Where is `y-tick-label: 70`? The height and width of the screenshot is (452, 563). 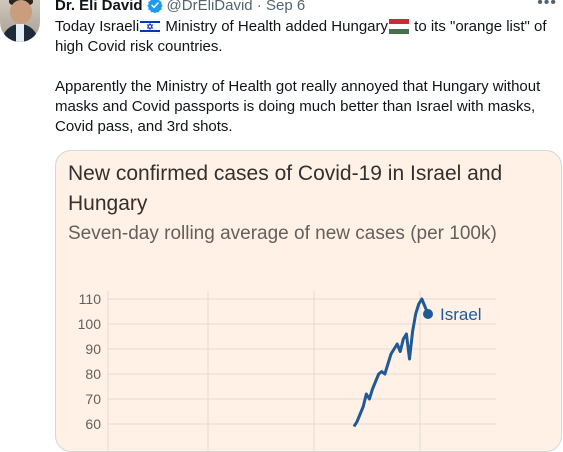
y-tick-label: 70 is located at coordinates (93, 399).